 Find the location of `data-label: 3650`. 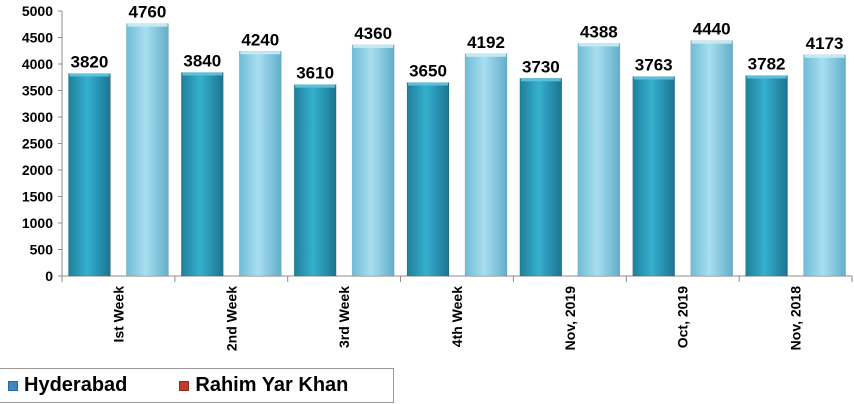

data-label: 3650 is located at coordinates (428, 71).